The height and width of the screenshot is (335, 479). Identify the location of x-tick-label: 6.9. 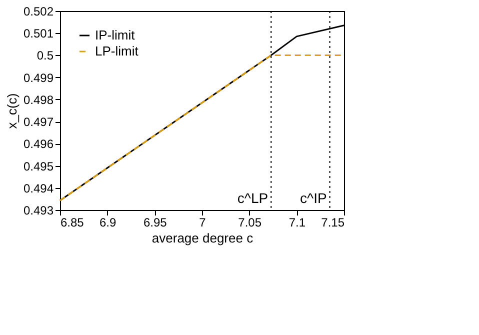
(107, 223).